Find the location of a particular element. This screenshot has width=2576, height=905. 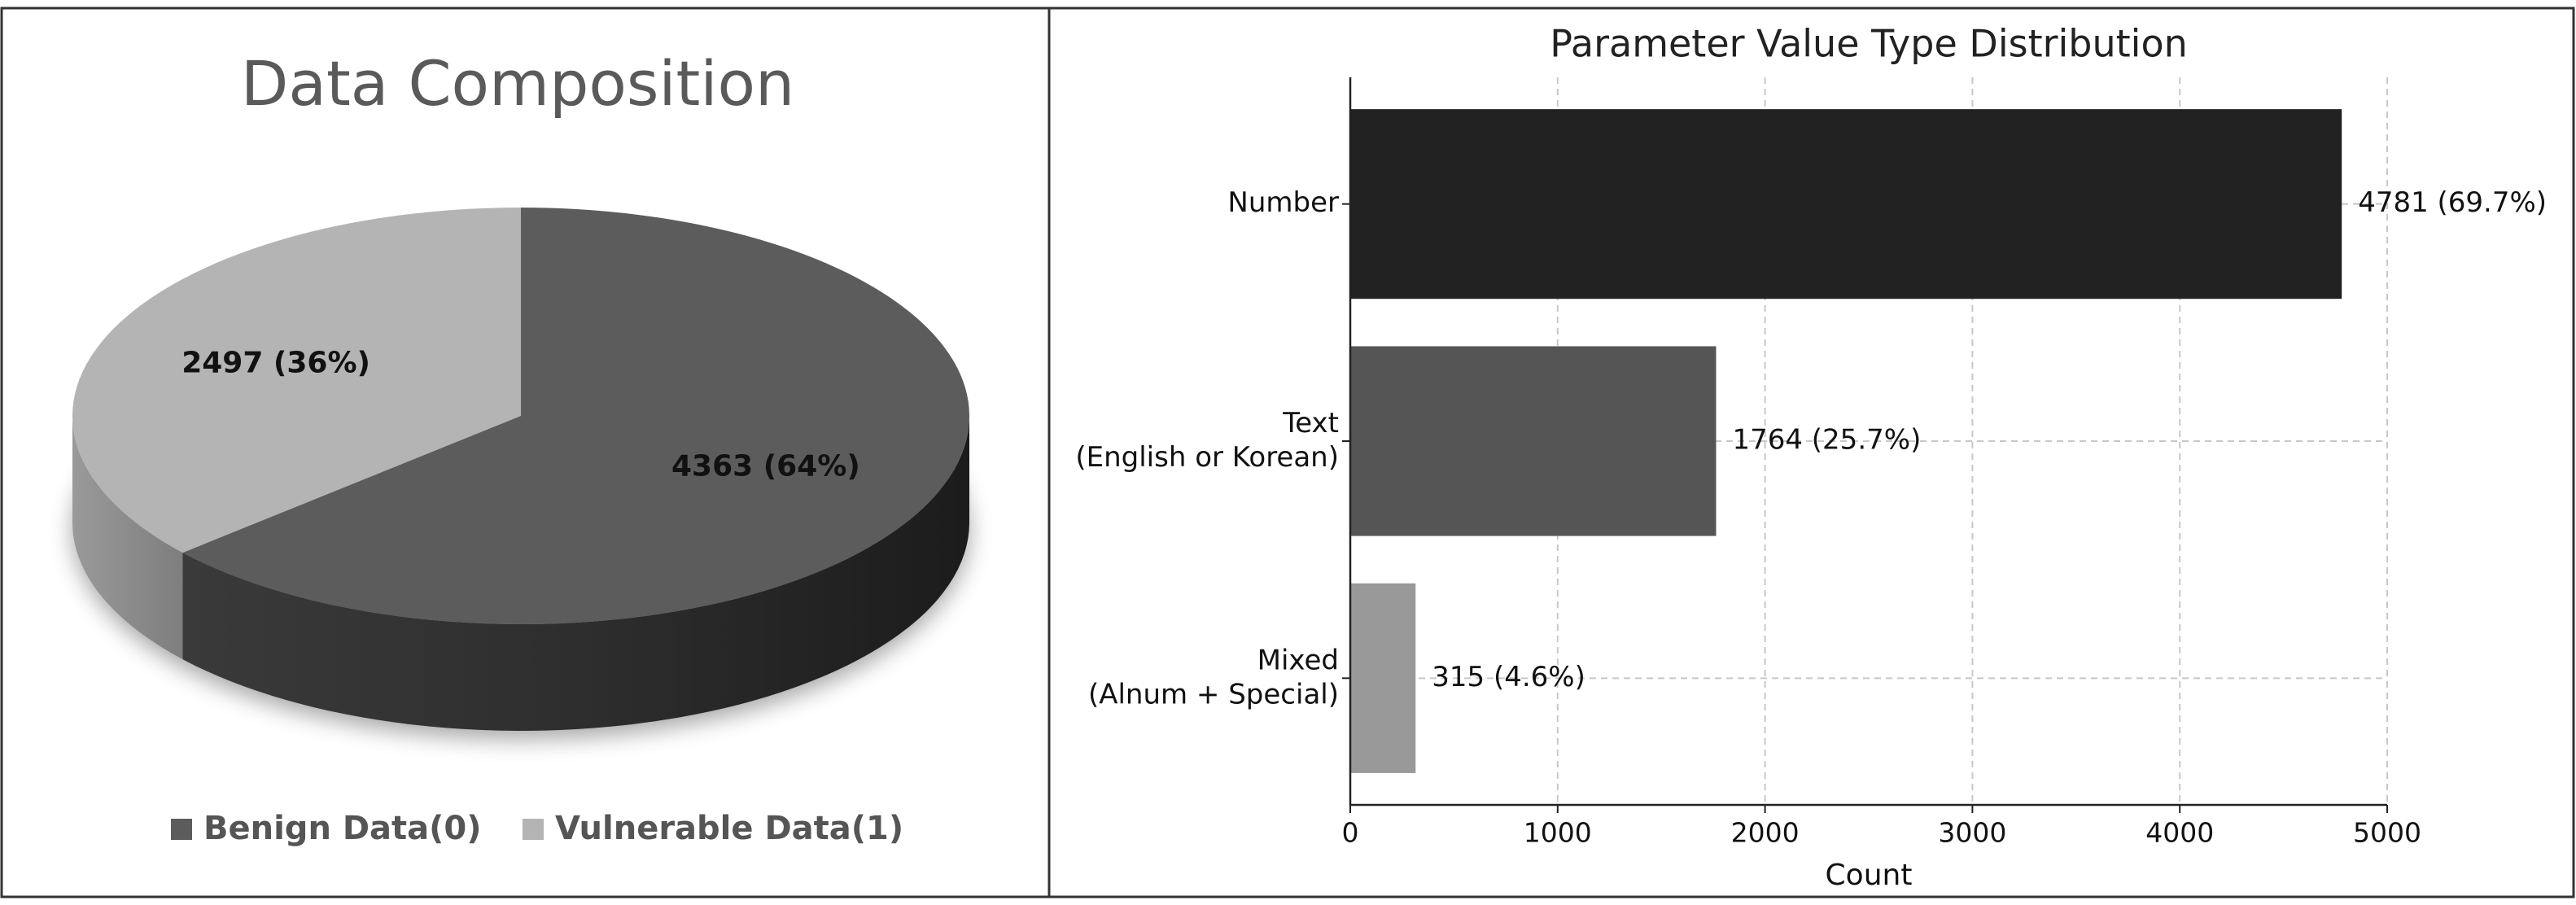

pie-title: Data Composition is located at coordinates (517, 83).